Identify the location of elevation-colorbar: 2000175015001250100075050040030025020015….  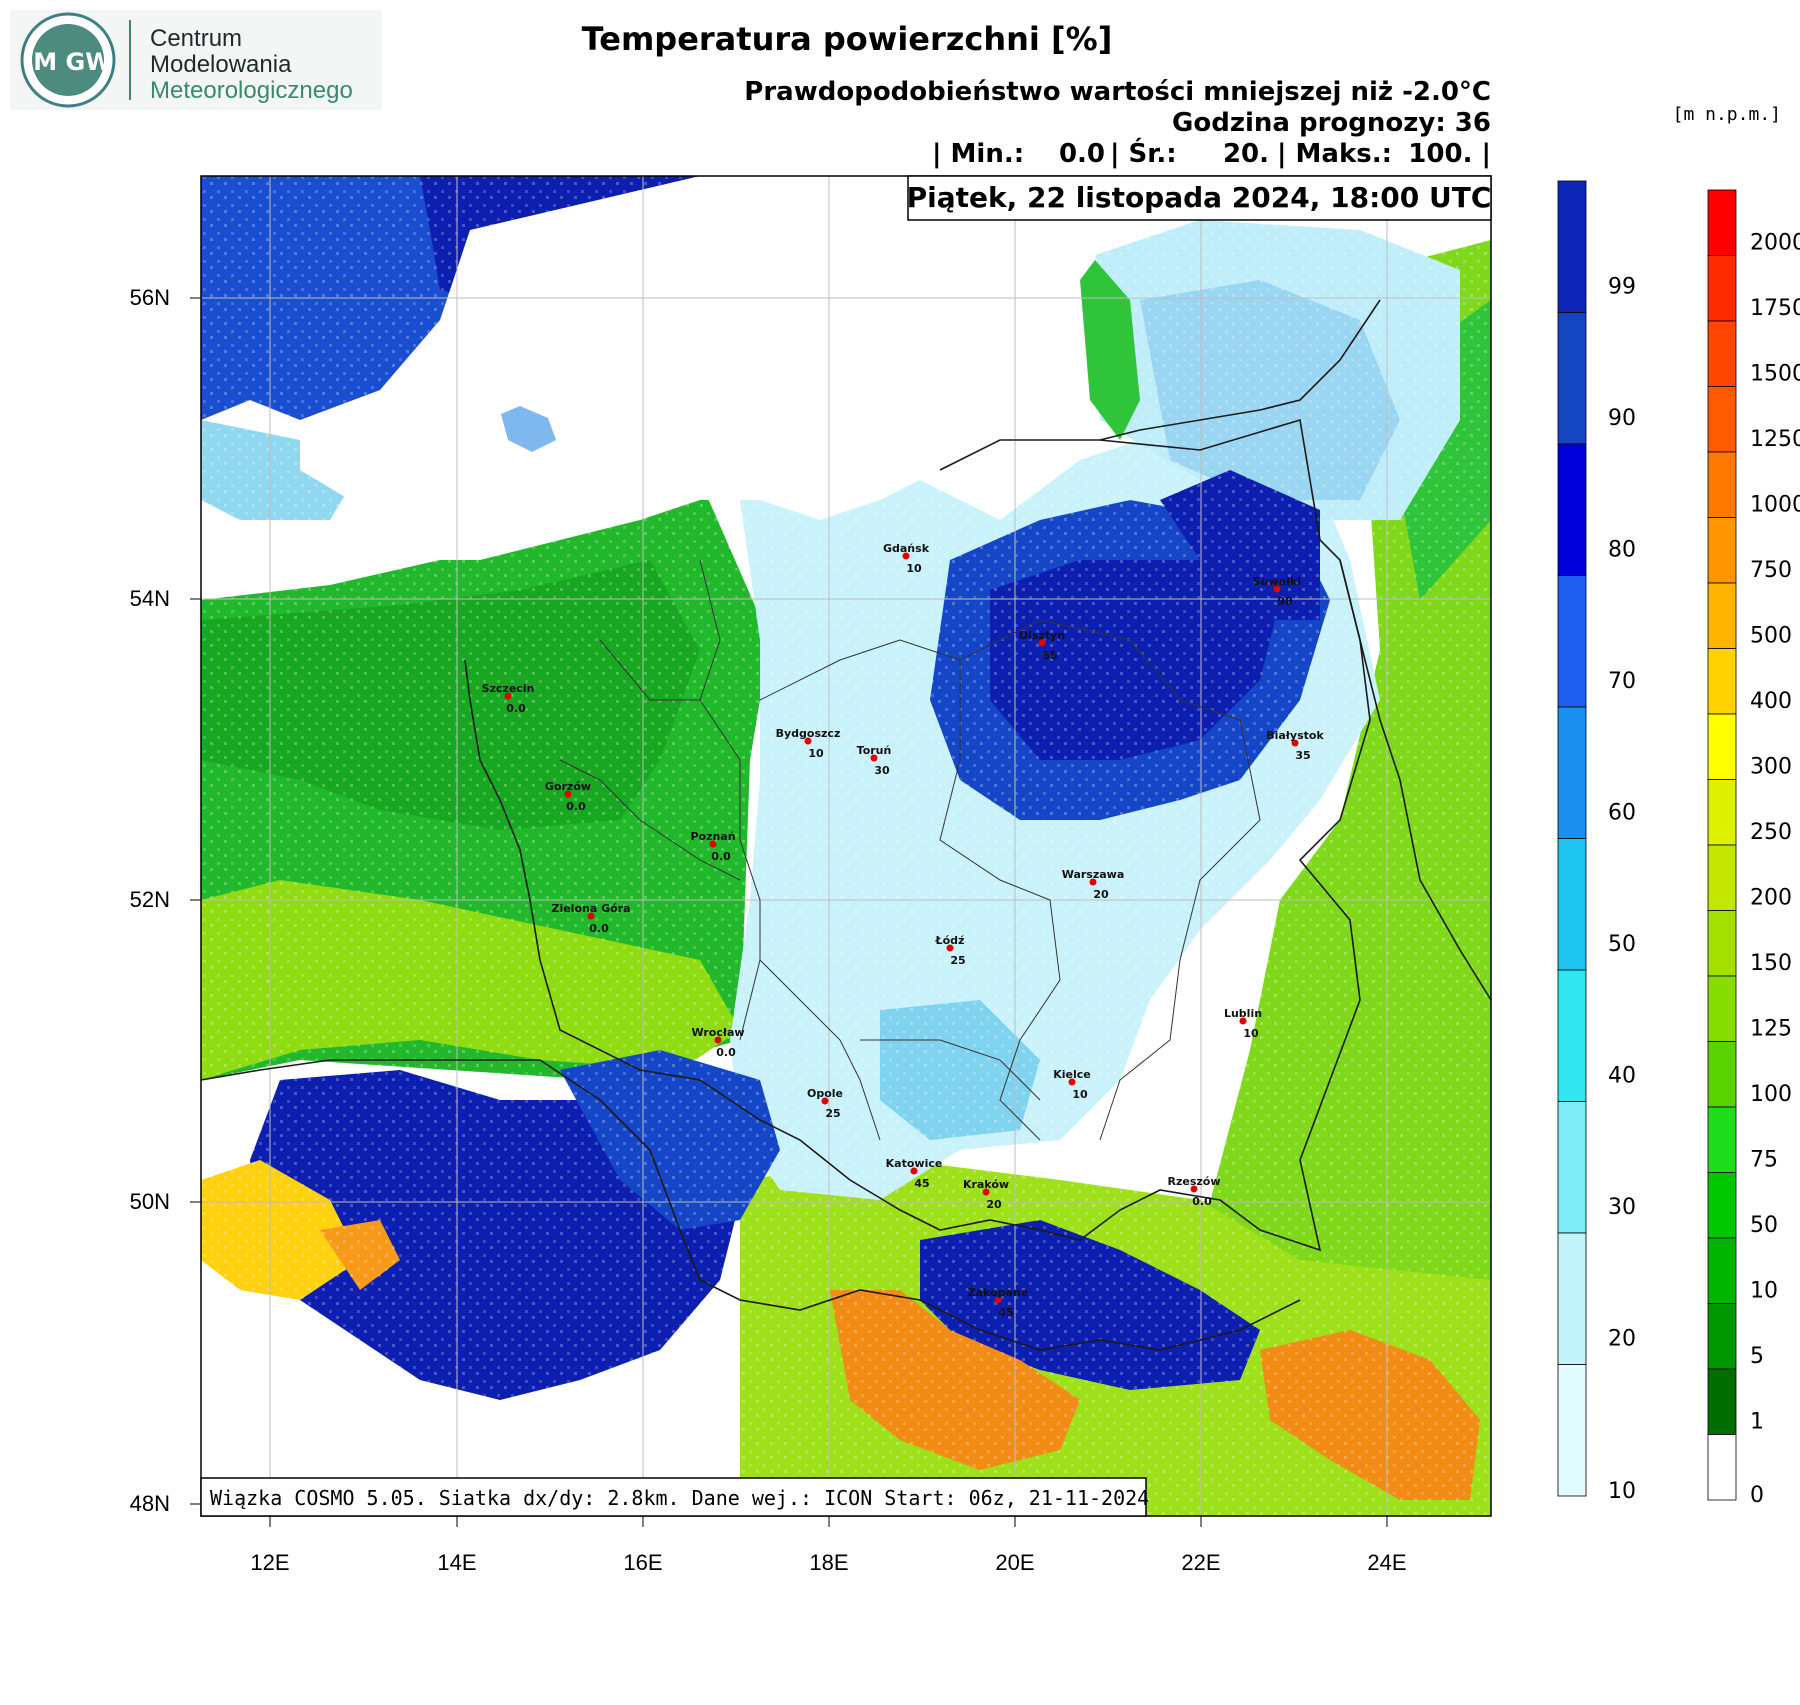
(1753, 848).